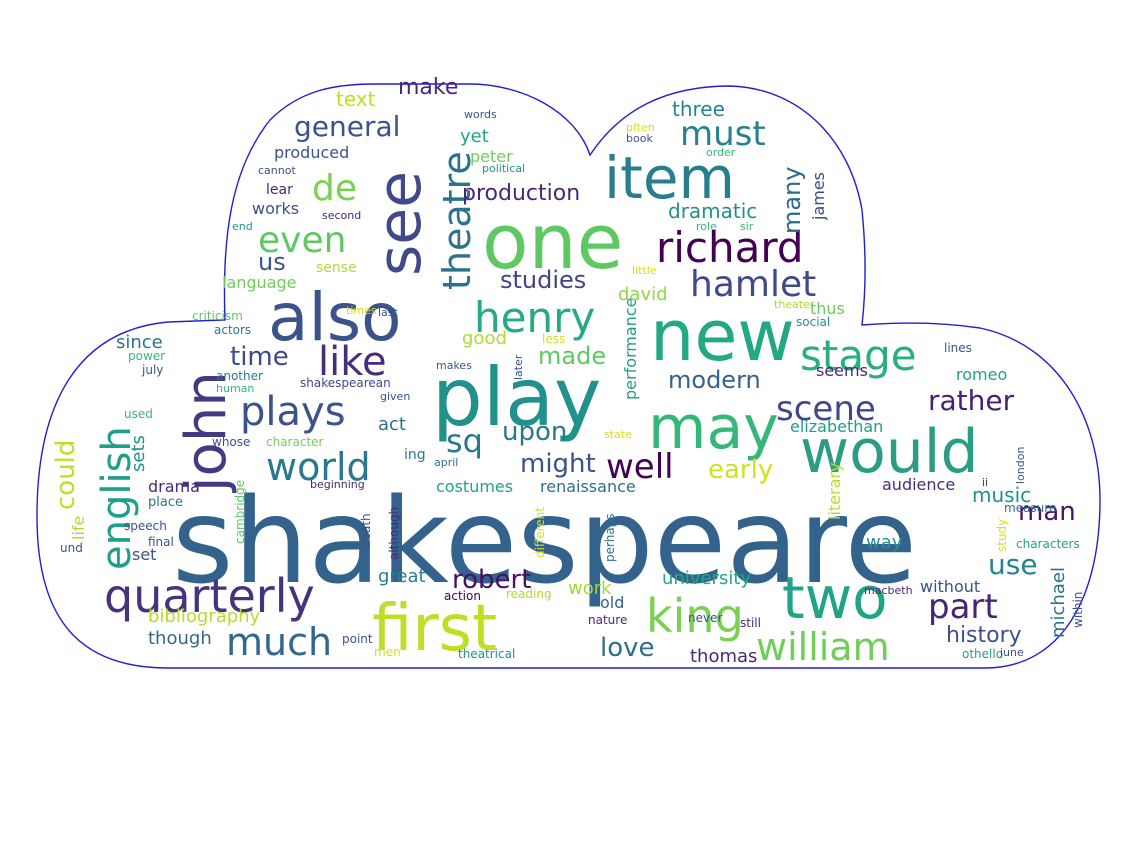  I want to click on word-pften: pften, so click(640, 127).